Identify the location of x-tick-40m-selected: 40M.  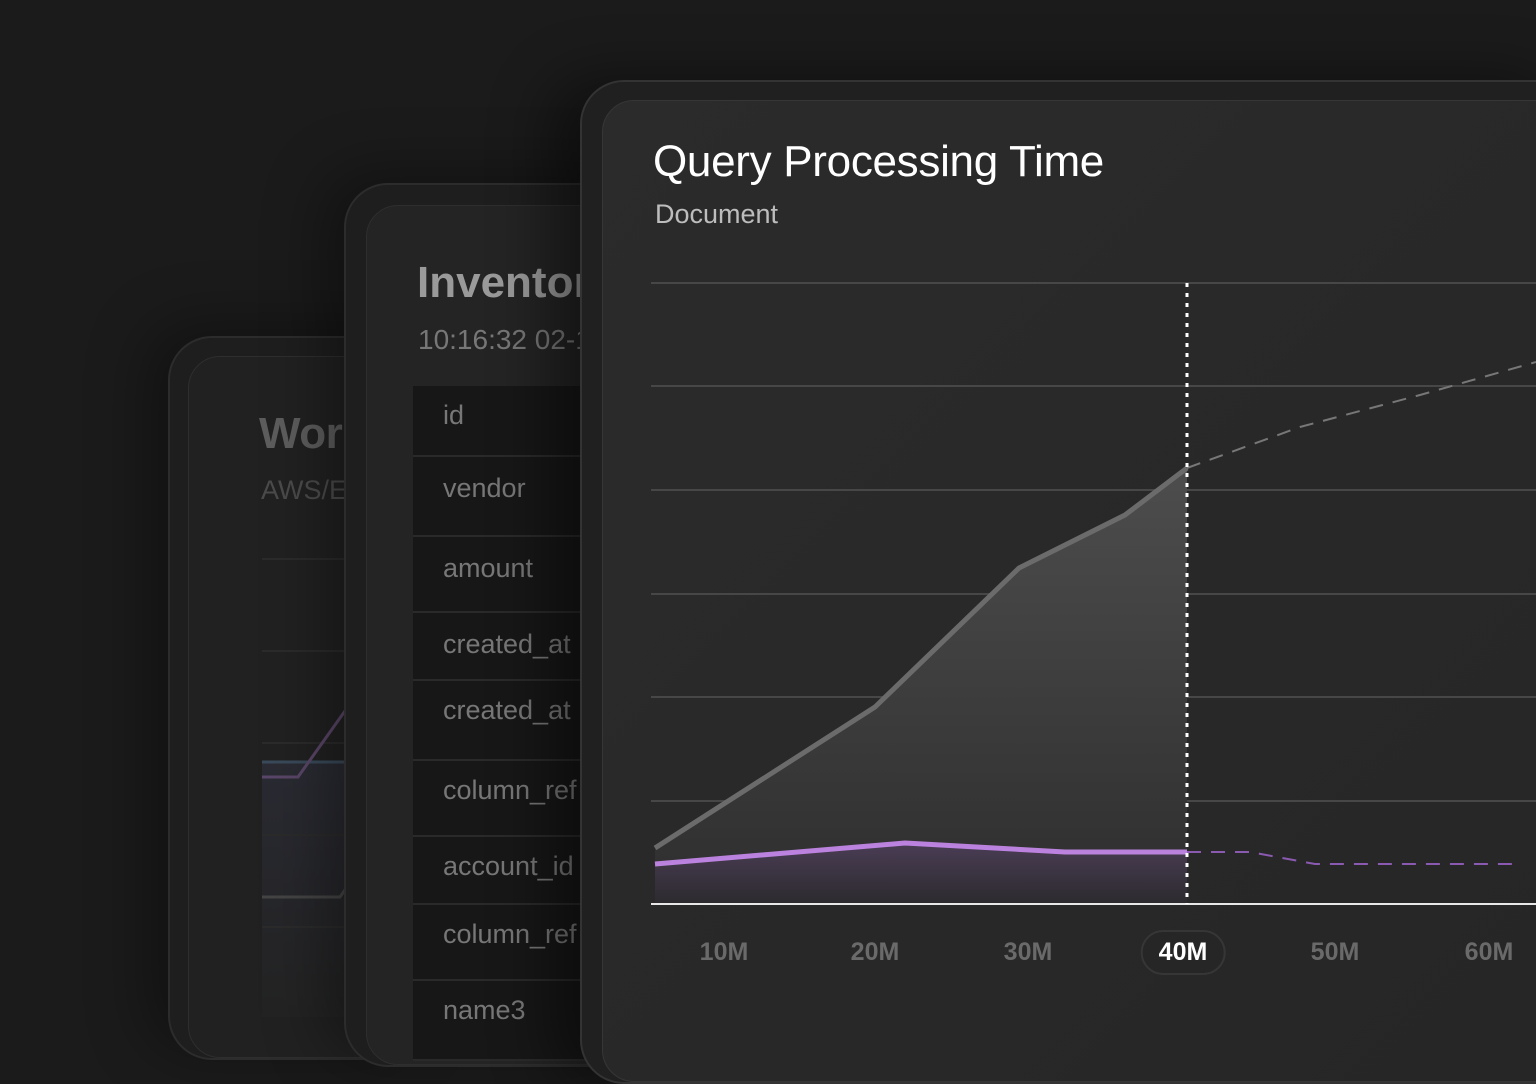
(1183, 952).